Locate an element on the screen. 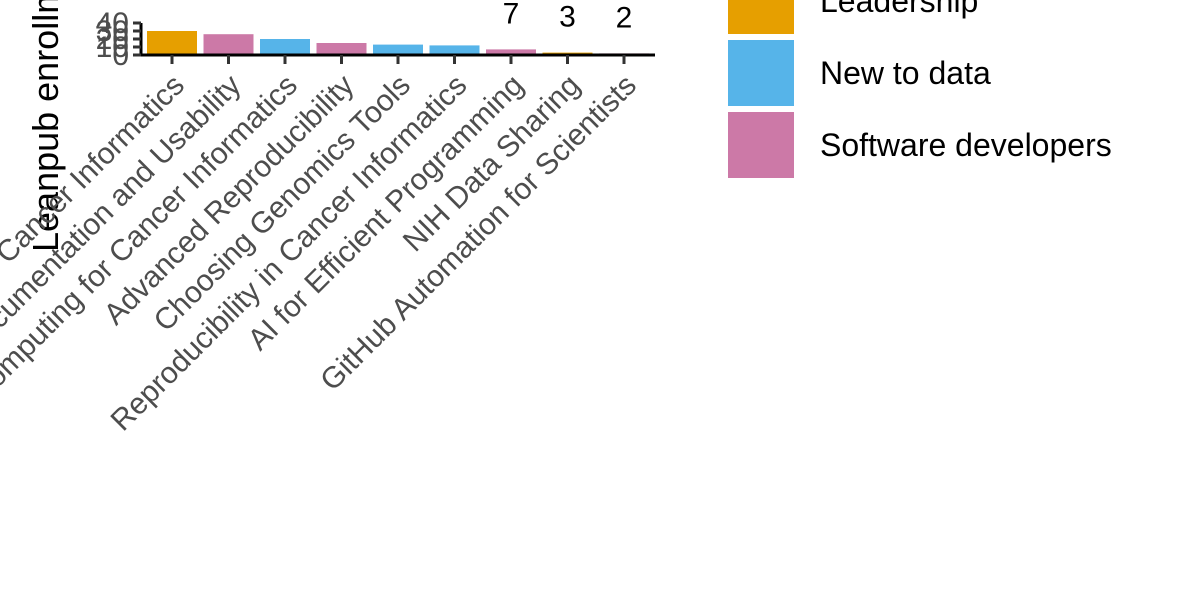  y-tick-label: 0 is located at coordinates (120, 55).